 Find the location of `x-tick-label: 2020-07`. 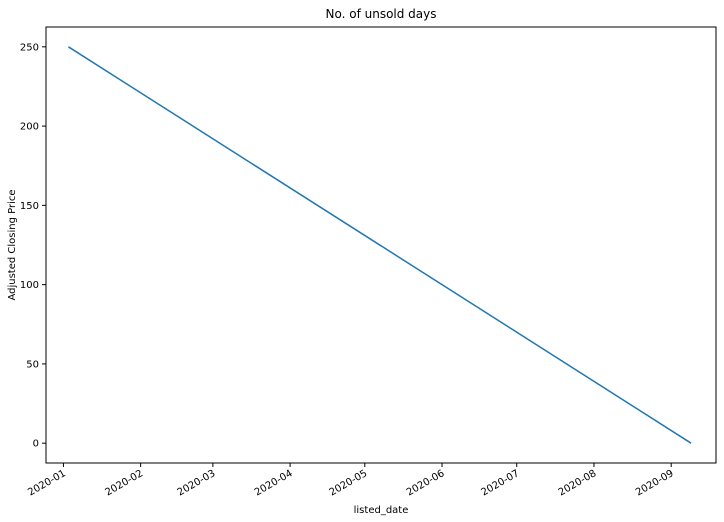

x-tick-label: 2020-07 is located at coordinates (501, 483).